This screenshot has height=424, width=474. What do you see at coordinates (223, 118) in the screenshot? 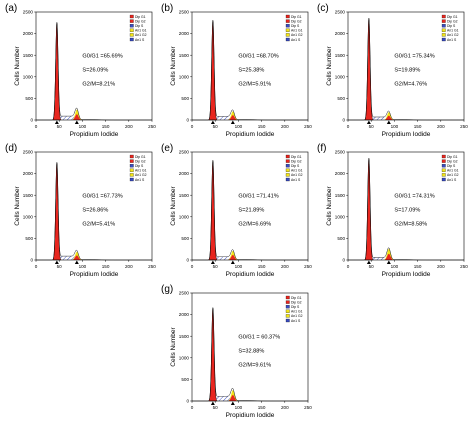
I see `s-phase-area` at bounding box center [223, 118].